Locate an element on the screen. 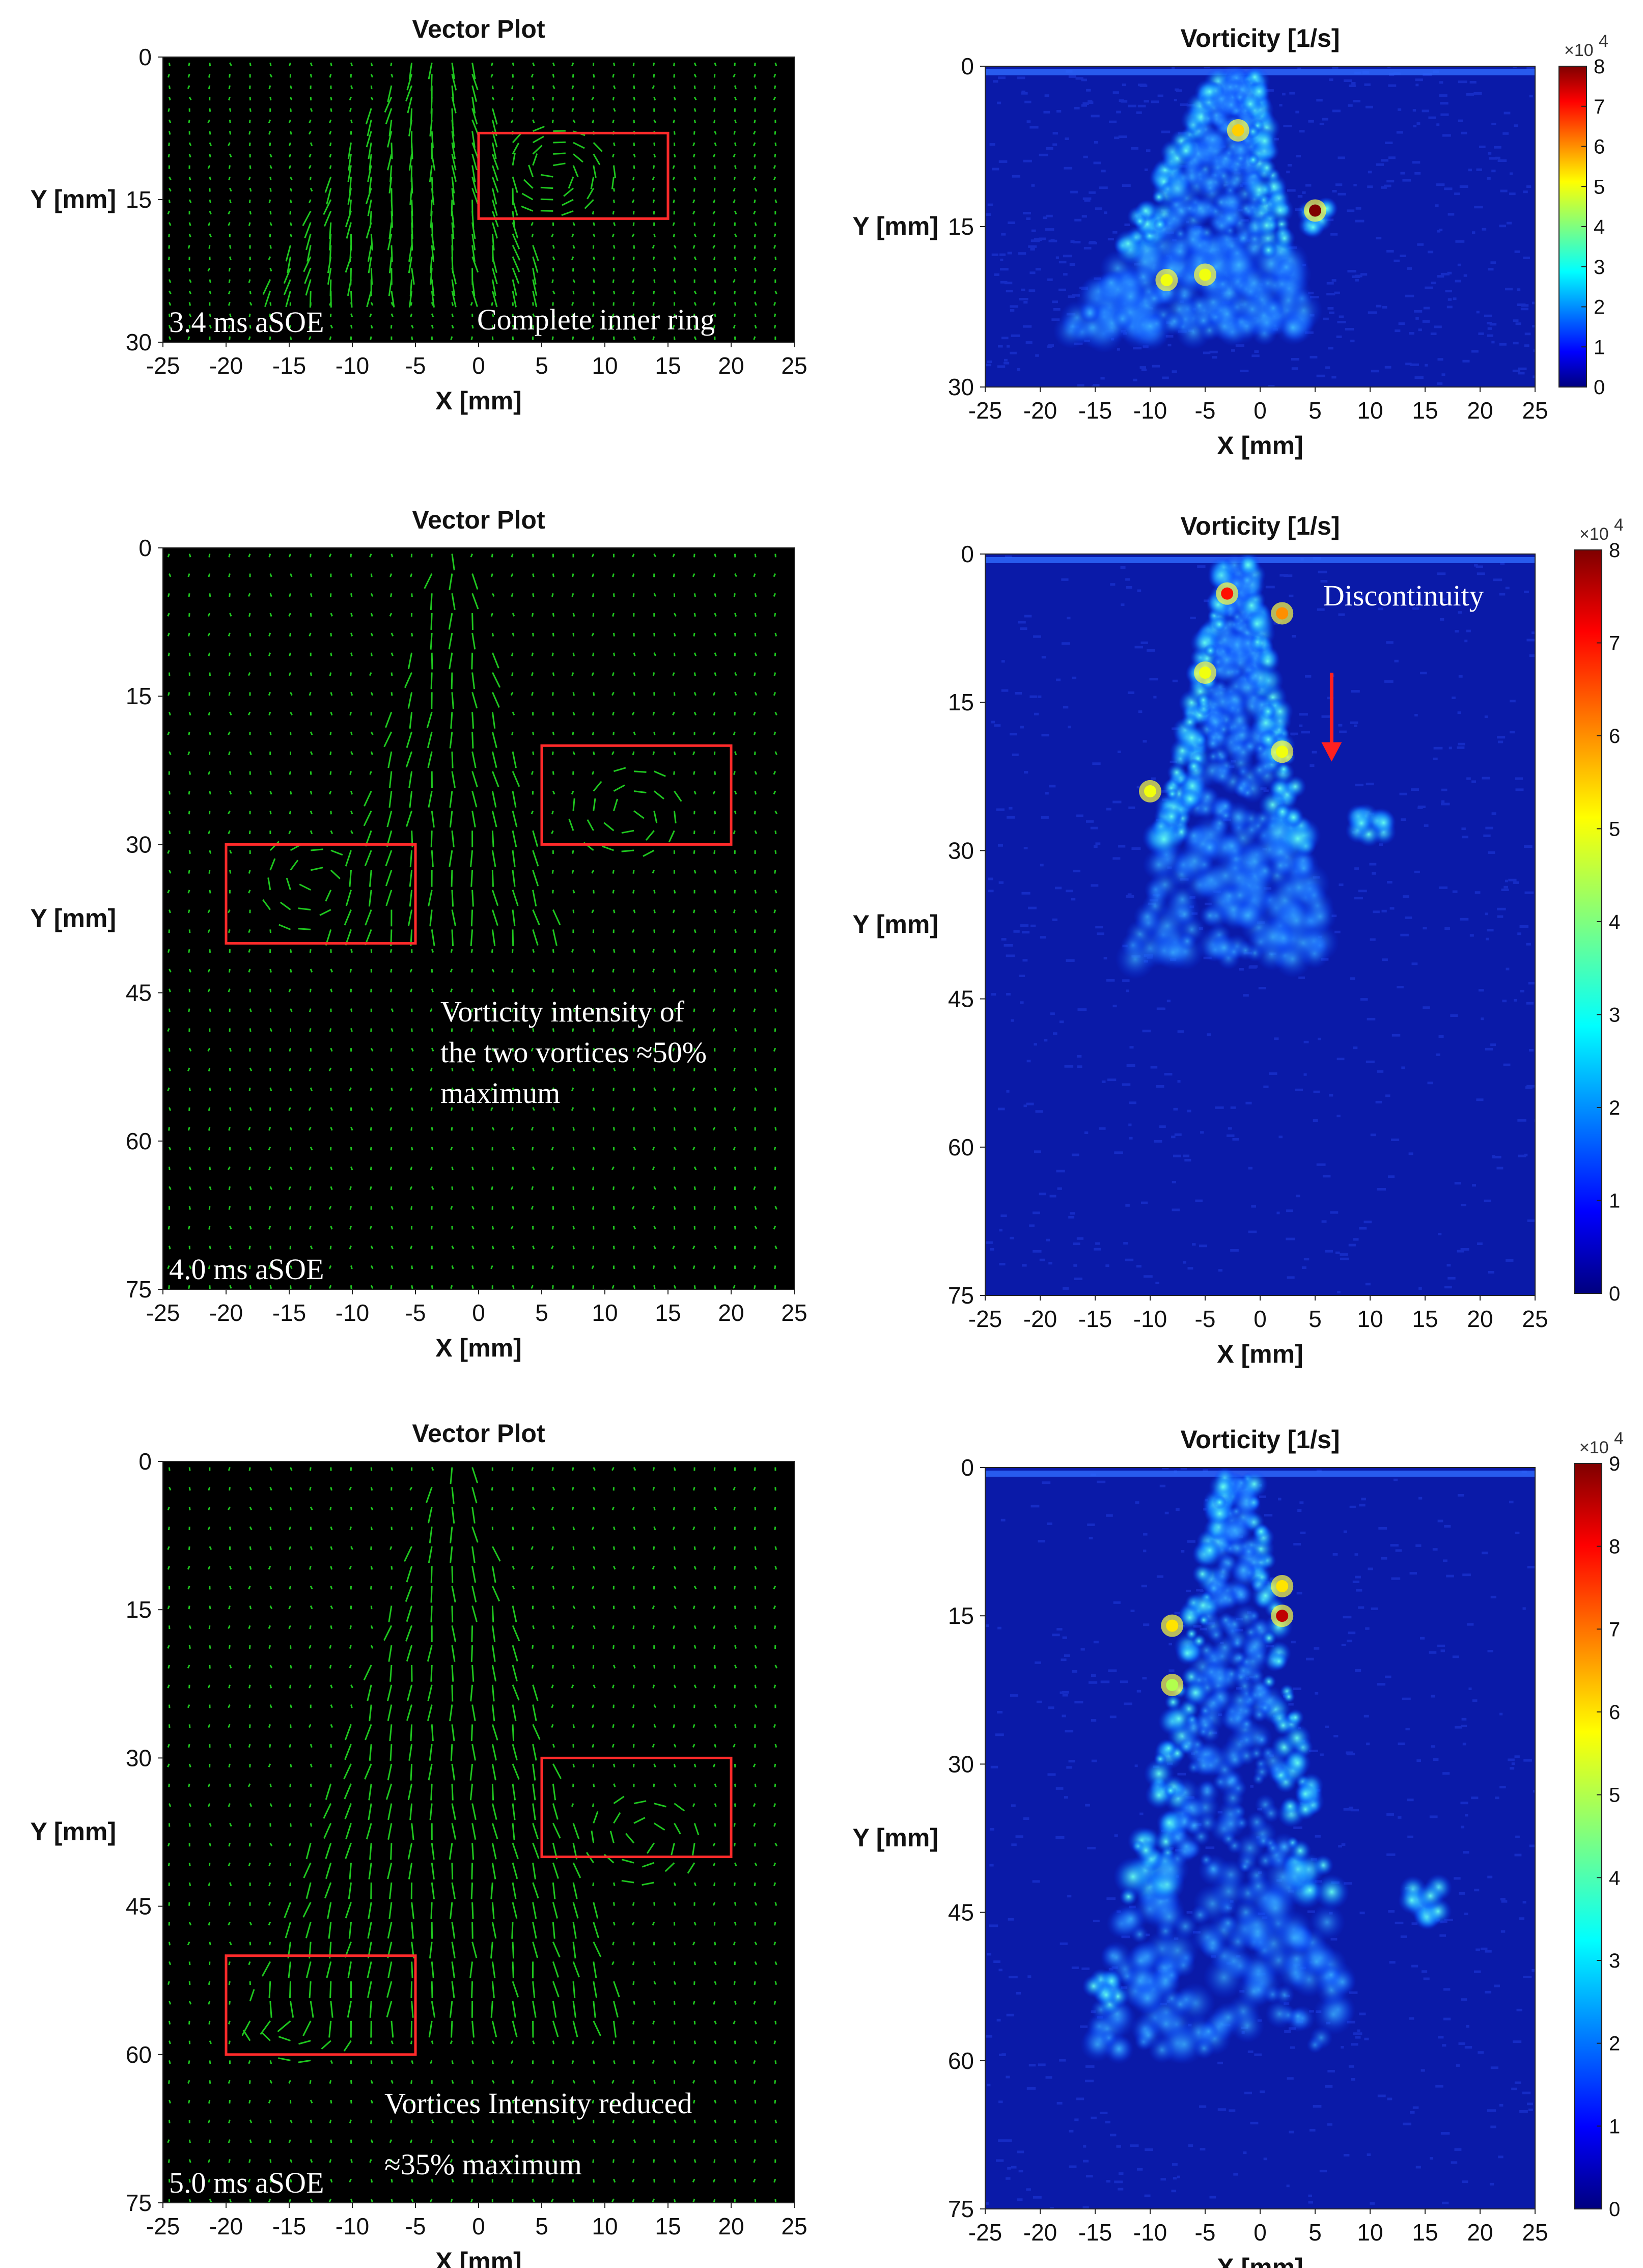 The image size is (1643, 2268). colorbar-tick-label: 3 is located at coordinates (1615, 1015).